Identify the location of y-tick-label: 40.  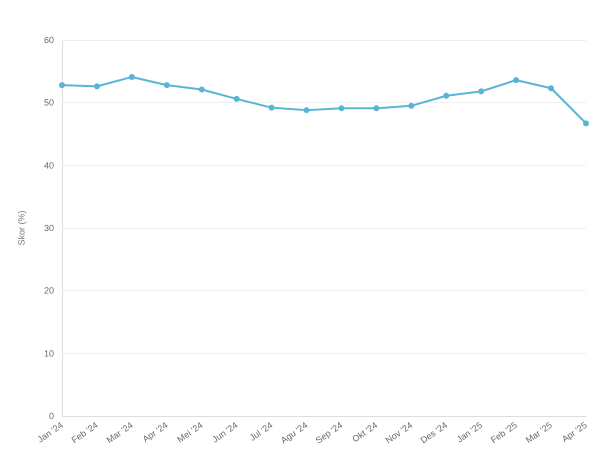
(49, 165).